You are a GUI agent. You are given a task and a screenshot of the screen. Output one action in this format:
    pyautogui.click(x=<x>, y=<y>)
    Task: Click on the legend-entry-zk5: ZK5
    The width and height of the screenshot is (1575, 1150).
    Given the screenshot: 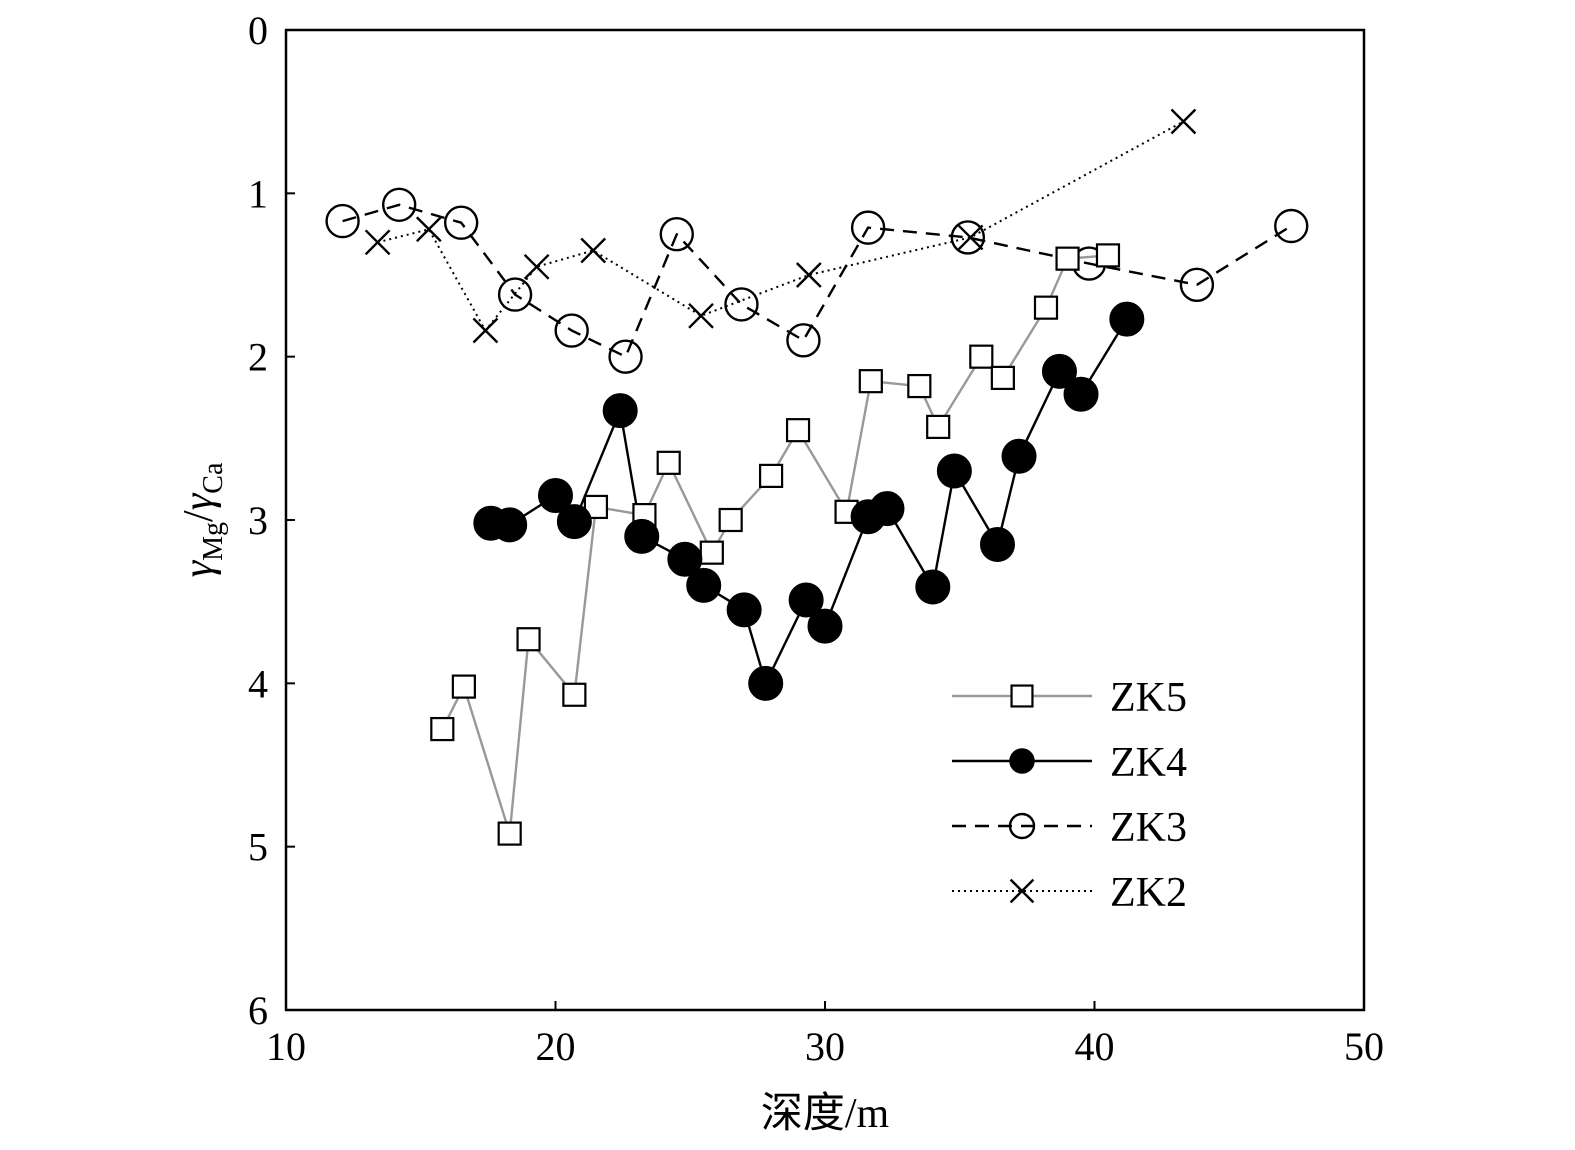 What is the action you would take?
    pyautogui.click(x=1069, y=698)
    